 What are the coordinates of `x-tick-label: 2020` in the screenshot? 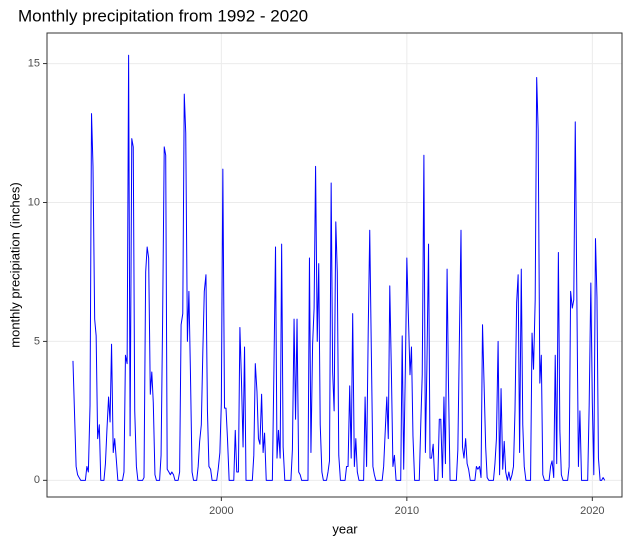 It's located at (592, 511).